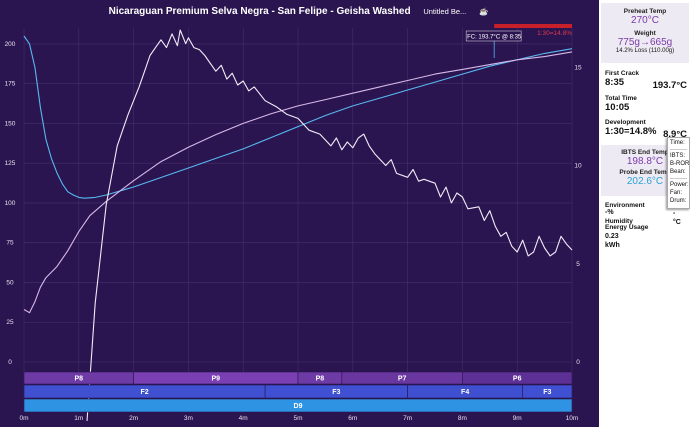 The width and height of the screenshot is (690, 427). I want to click on x-tick-label: 1m, so click(78, 418).